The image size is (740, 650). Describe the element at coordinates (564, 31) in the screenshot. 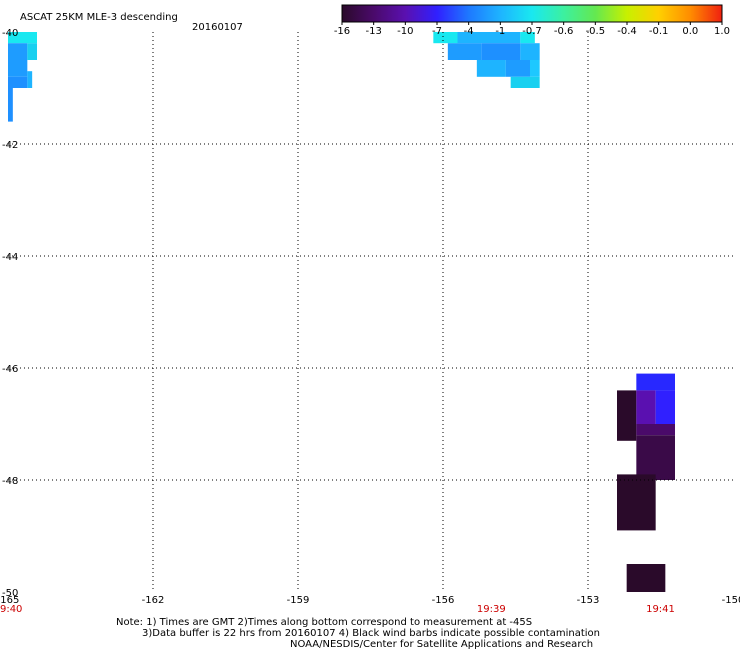

I see `colorbar-tick-label: -0.6` at that location.